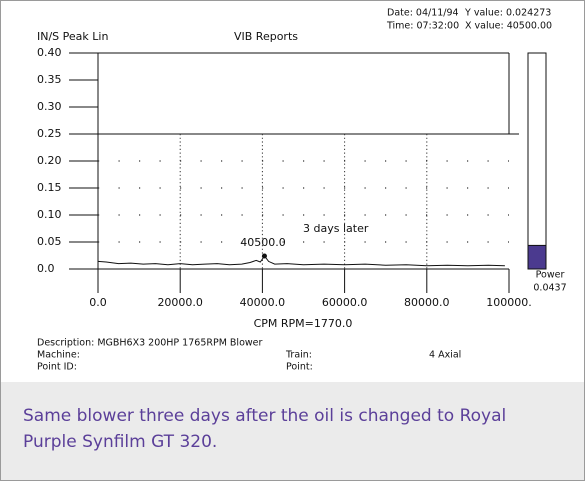 The width and height of the screenshot is (585, 481). What do you see at coordinates (49, 241) in the screenshot?
I see `y-tick-label: 0.05` at bounding box center [49, 241].